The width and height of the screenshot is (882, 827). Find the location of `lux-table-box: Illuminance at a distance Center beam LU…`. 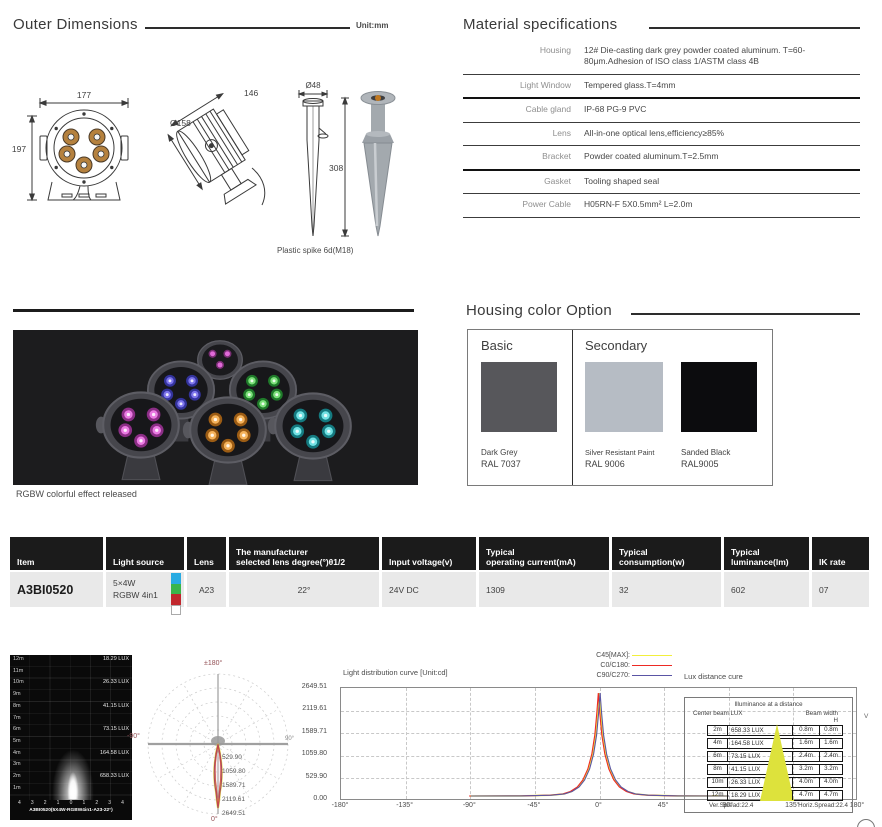

lux-table-box: Illuminance at a distance Center beam LU… is located at coordinates (768, 755).